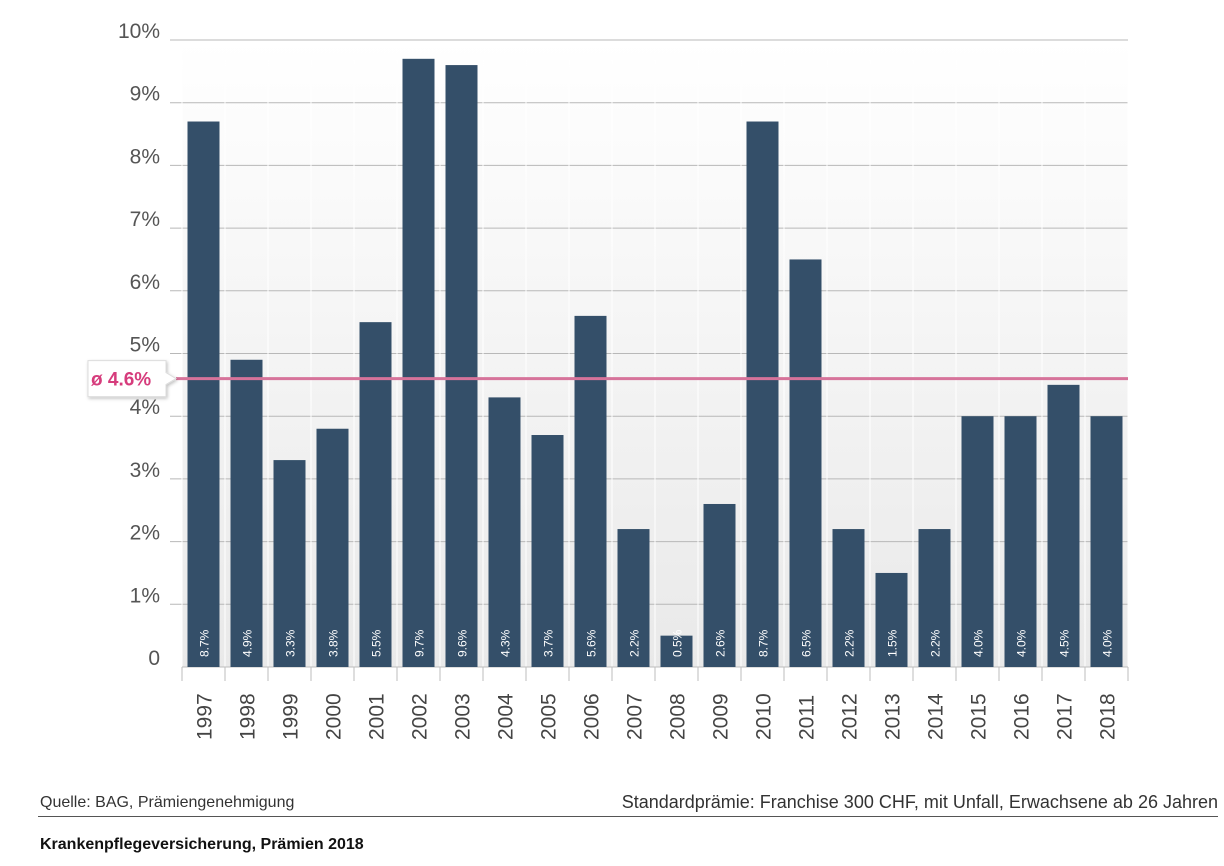  I want to click on bar-2014, so click(934, 598).